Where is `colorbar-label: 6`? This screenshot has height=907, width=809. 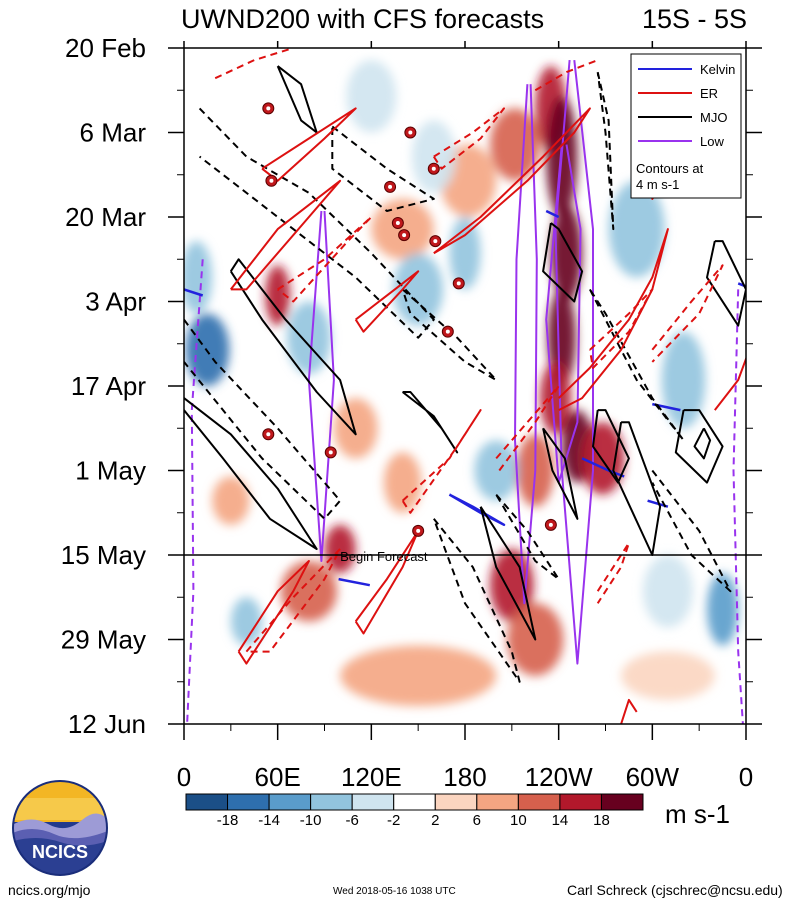 colorbar-label: 6 is located at coordinates (477, 820).